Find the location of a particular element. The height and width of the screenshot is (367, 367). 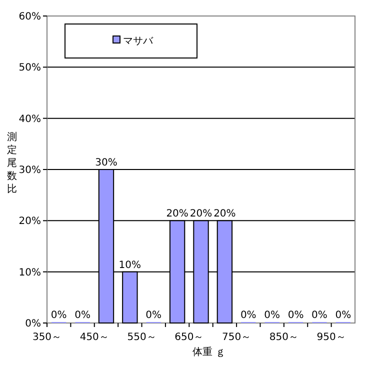

x-tick-label: 350～ is located at coordinates (47, 337).